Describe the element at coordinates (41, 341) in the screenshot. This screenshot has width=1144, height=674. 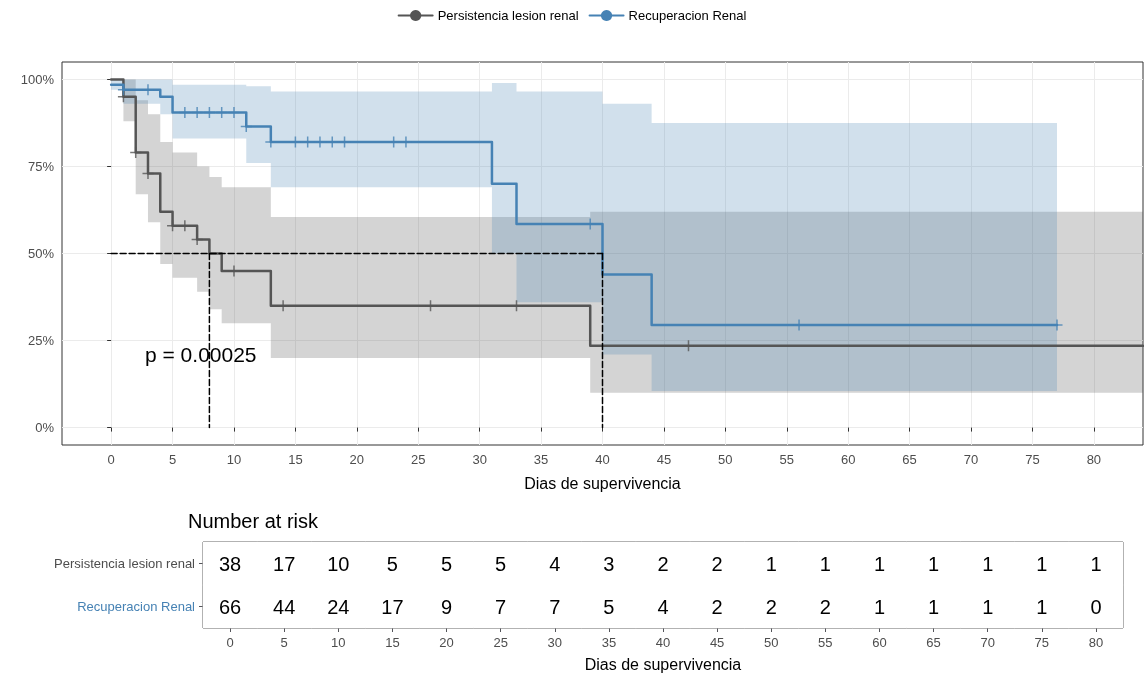
I see `y-tick-label: 25%` at that location.